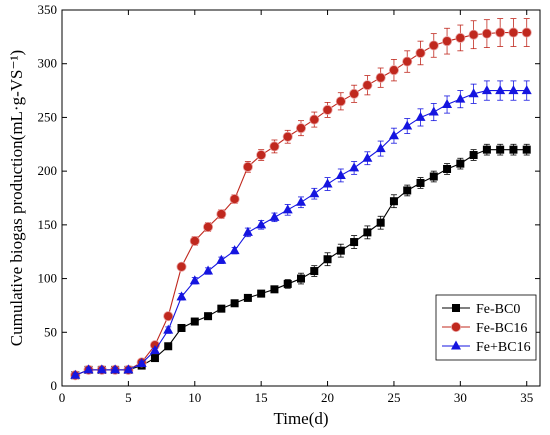 This screenshot has height=435, width=550. What do you see at coordinates (16, 198) in the screenshot?
I see `y-axis-title: Cumulative biogas production(mL·g-VS⁻¹)` at bounding box center [16, 198].